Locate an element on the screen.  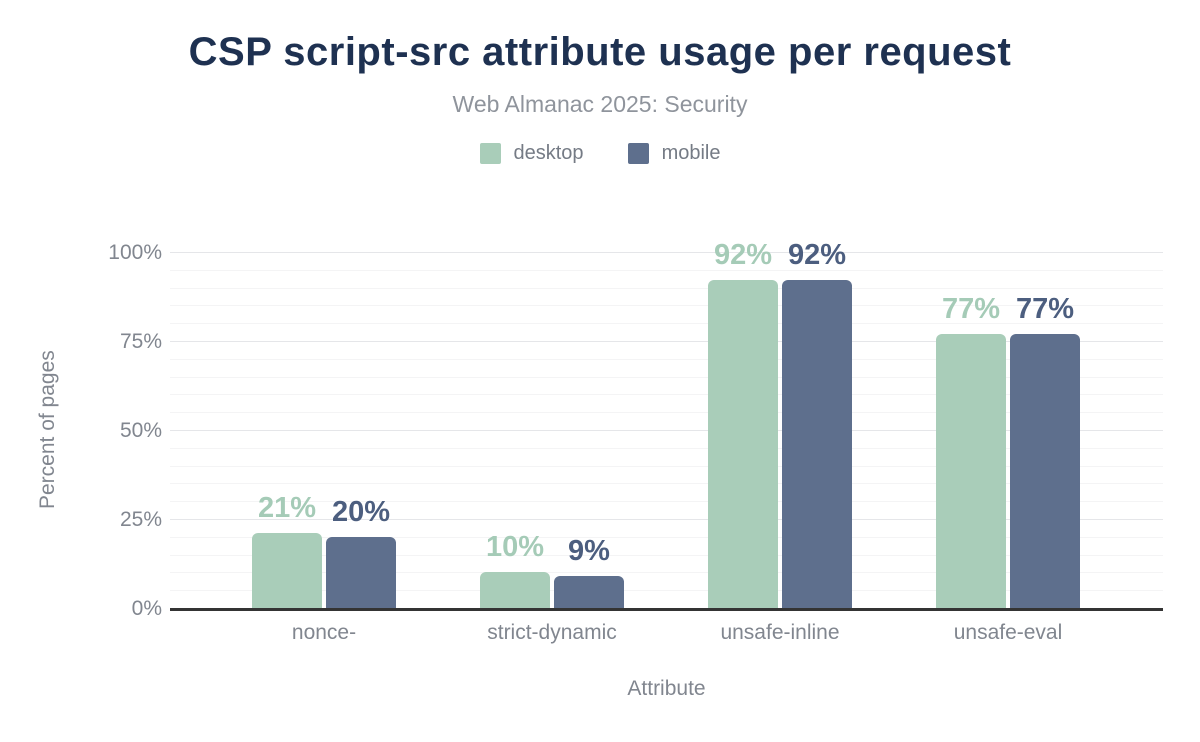
y-tick-label: 50% is located at coordinates (140, 430).